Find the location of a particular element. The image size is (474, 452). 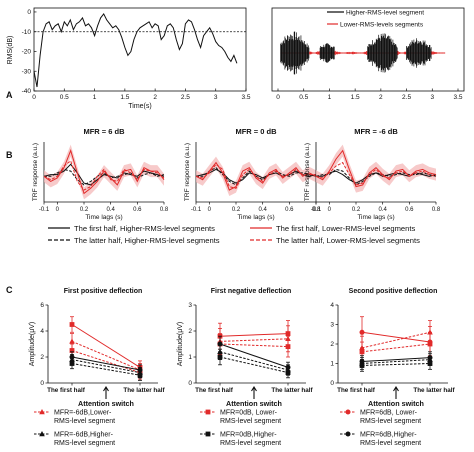

triangle-marker is located at coordinates (72, 340).